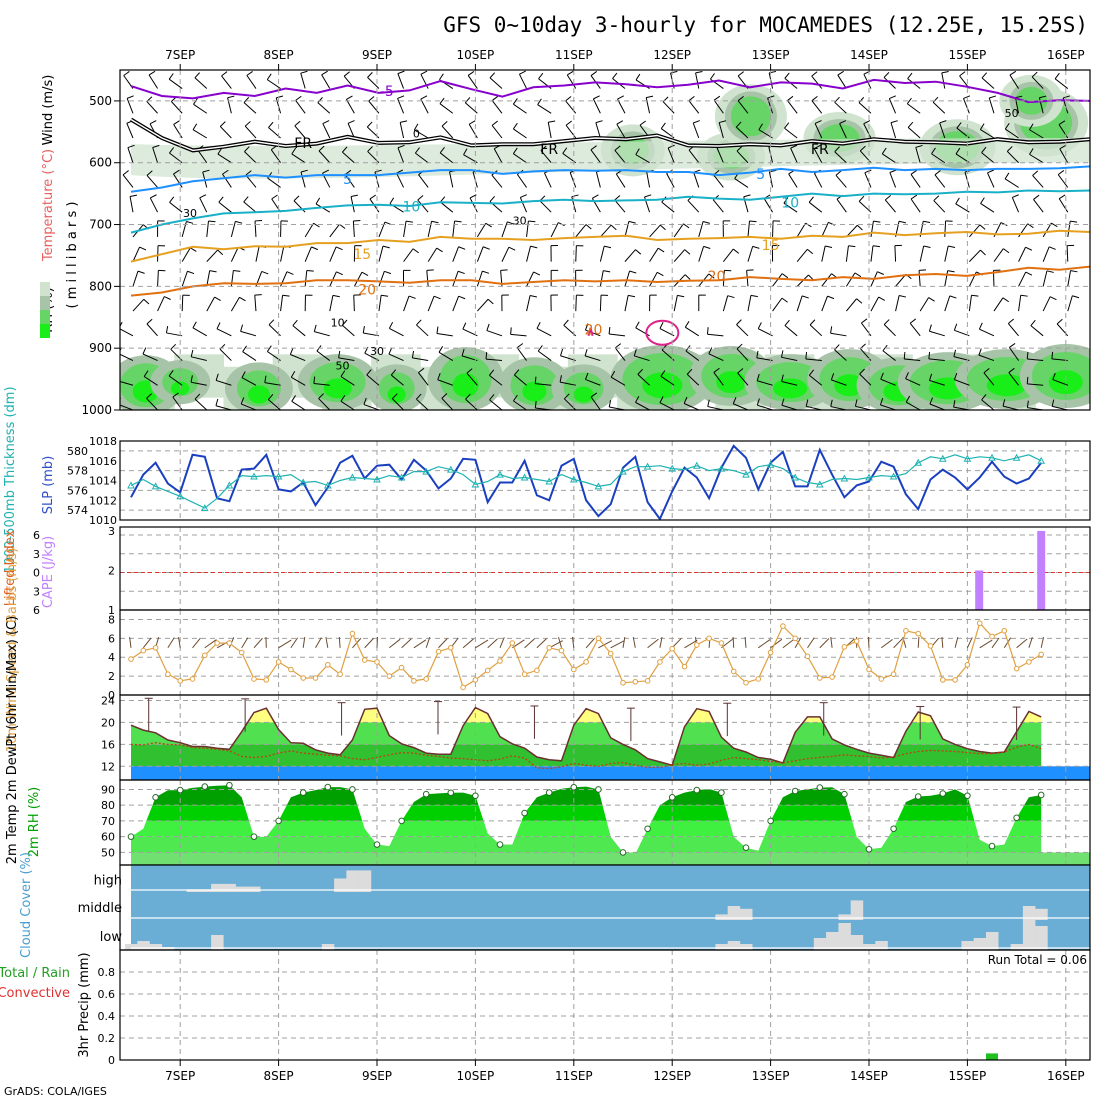 Image resolution: width=1100 pixels, height=1100 pixels. I want to click on wind10m-tick: 6, so click(111, 638).